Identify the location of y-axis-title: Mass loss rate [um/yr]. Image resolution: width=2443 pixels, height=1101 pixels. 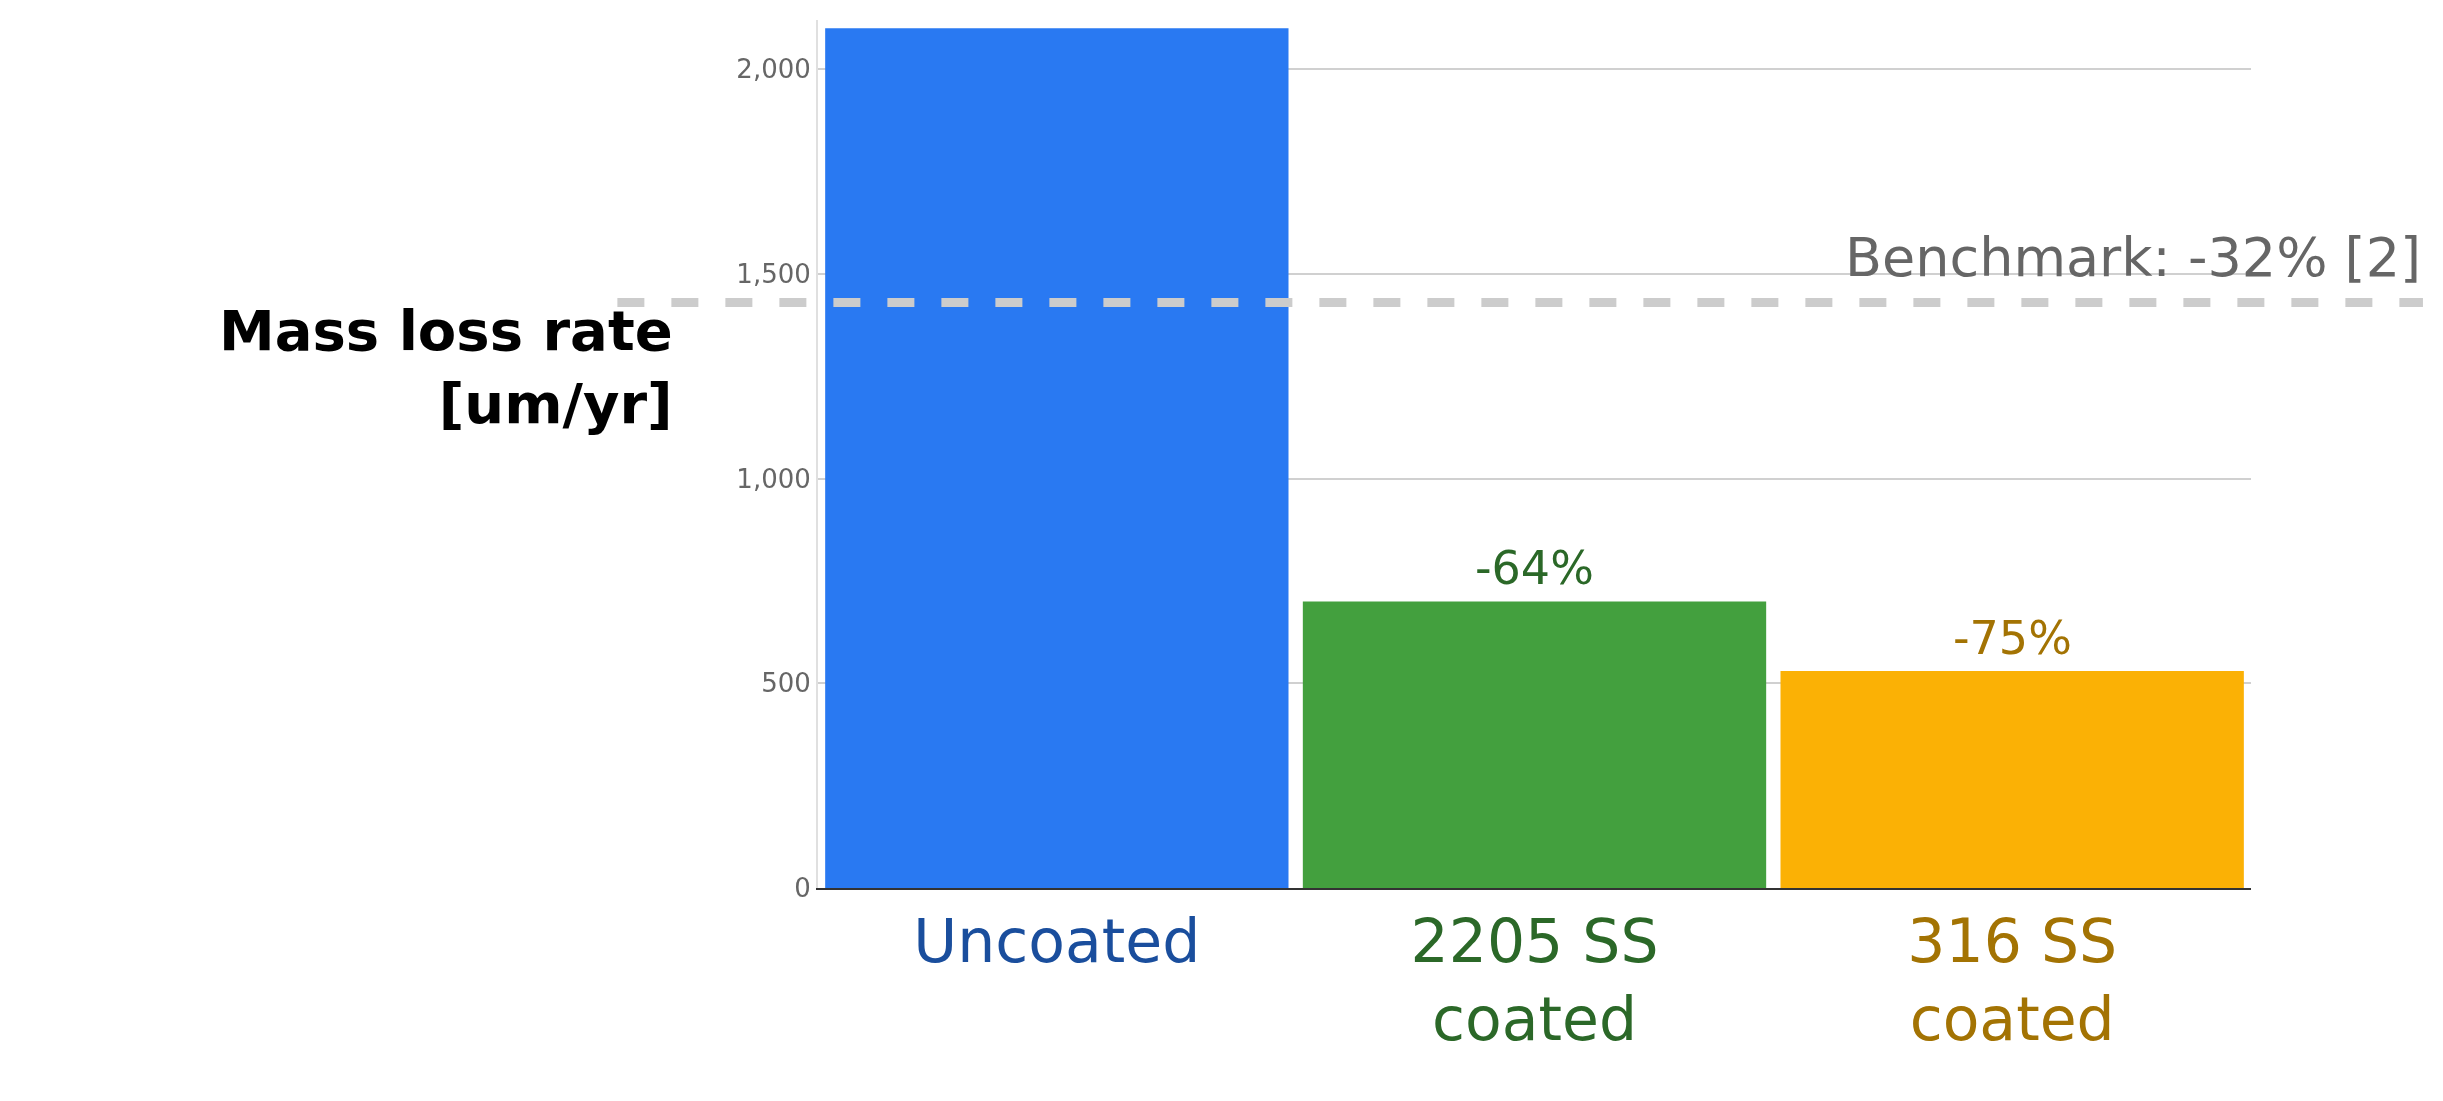
(446, 367).